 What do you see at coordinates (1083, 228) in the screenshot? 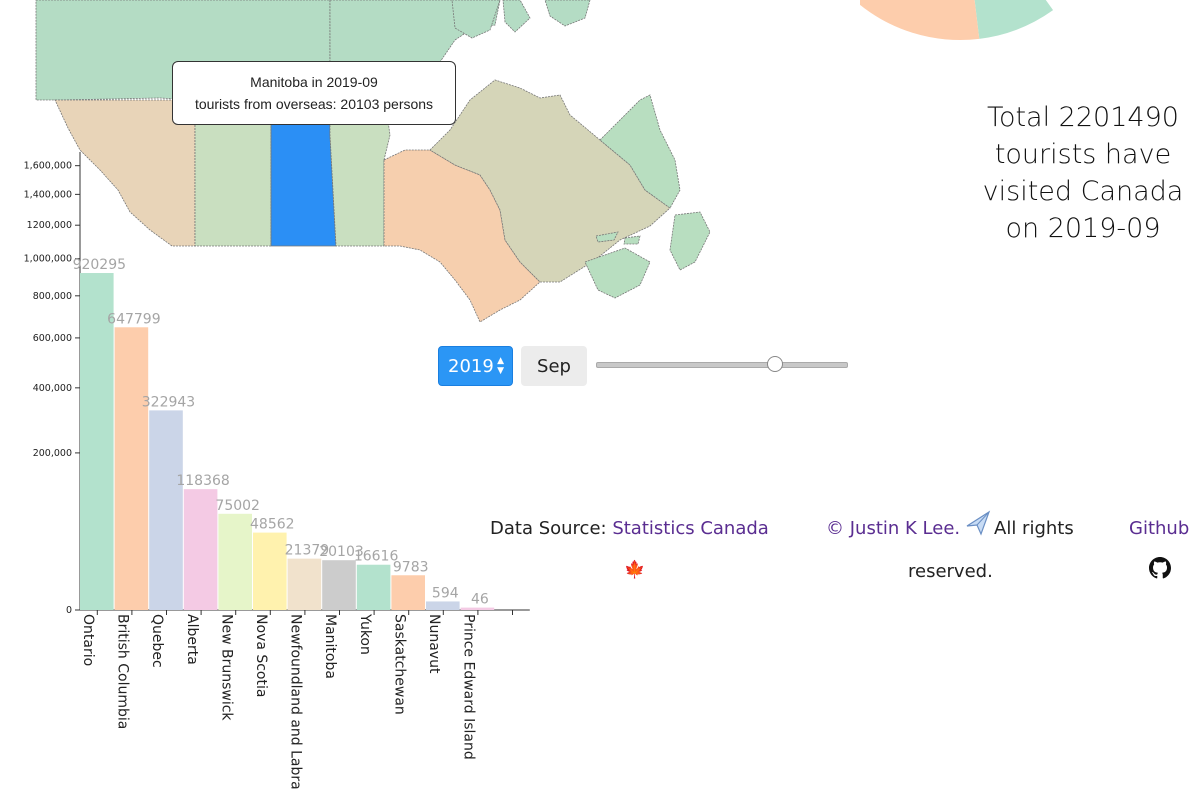
I see `summary-line-4: on 2019-09` at bounding box center [1083, 228].